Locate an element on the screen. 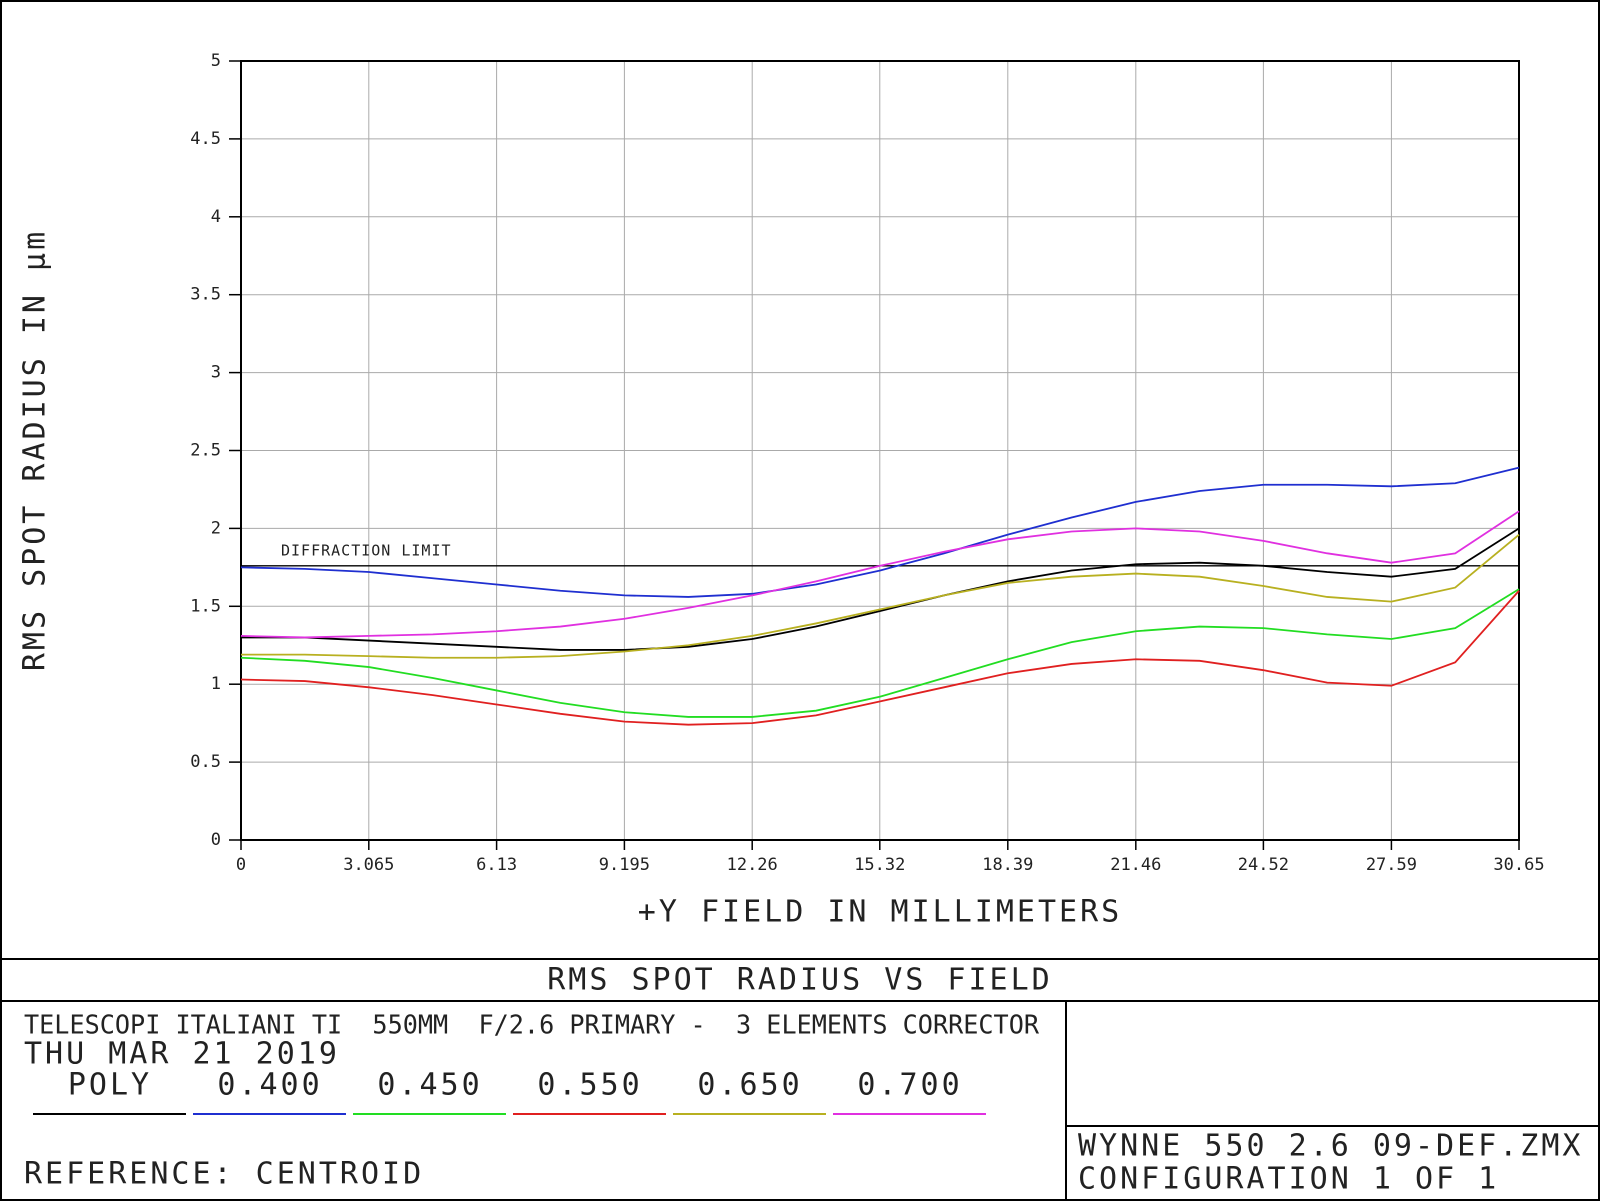 The height and width of the screenshot is (1201, 1600). x-axis-label: +Y FIELD IN MILLIMETERS is located at coordinates (880, 912).